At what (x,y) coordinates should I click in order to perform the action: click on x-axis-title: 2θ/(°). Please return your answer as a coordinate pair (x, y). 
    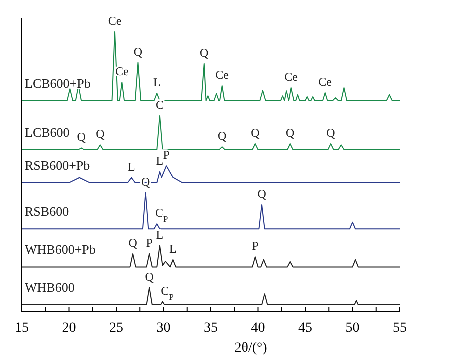
    Looking at the image, I should click on (251, 348).